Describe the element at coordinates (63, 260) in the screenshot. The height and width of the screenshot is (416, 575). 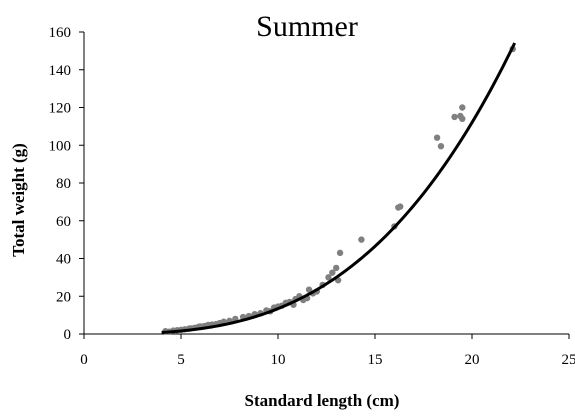
I see `y-tick-label: 40` at that location.